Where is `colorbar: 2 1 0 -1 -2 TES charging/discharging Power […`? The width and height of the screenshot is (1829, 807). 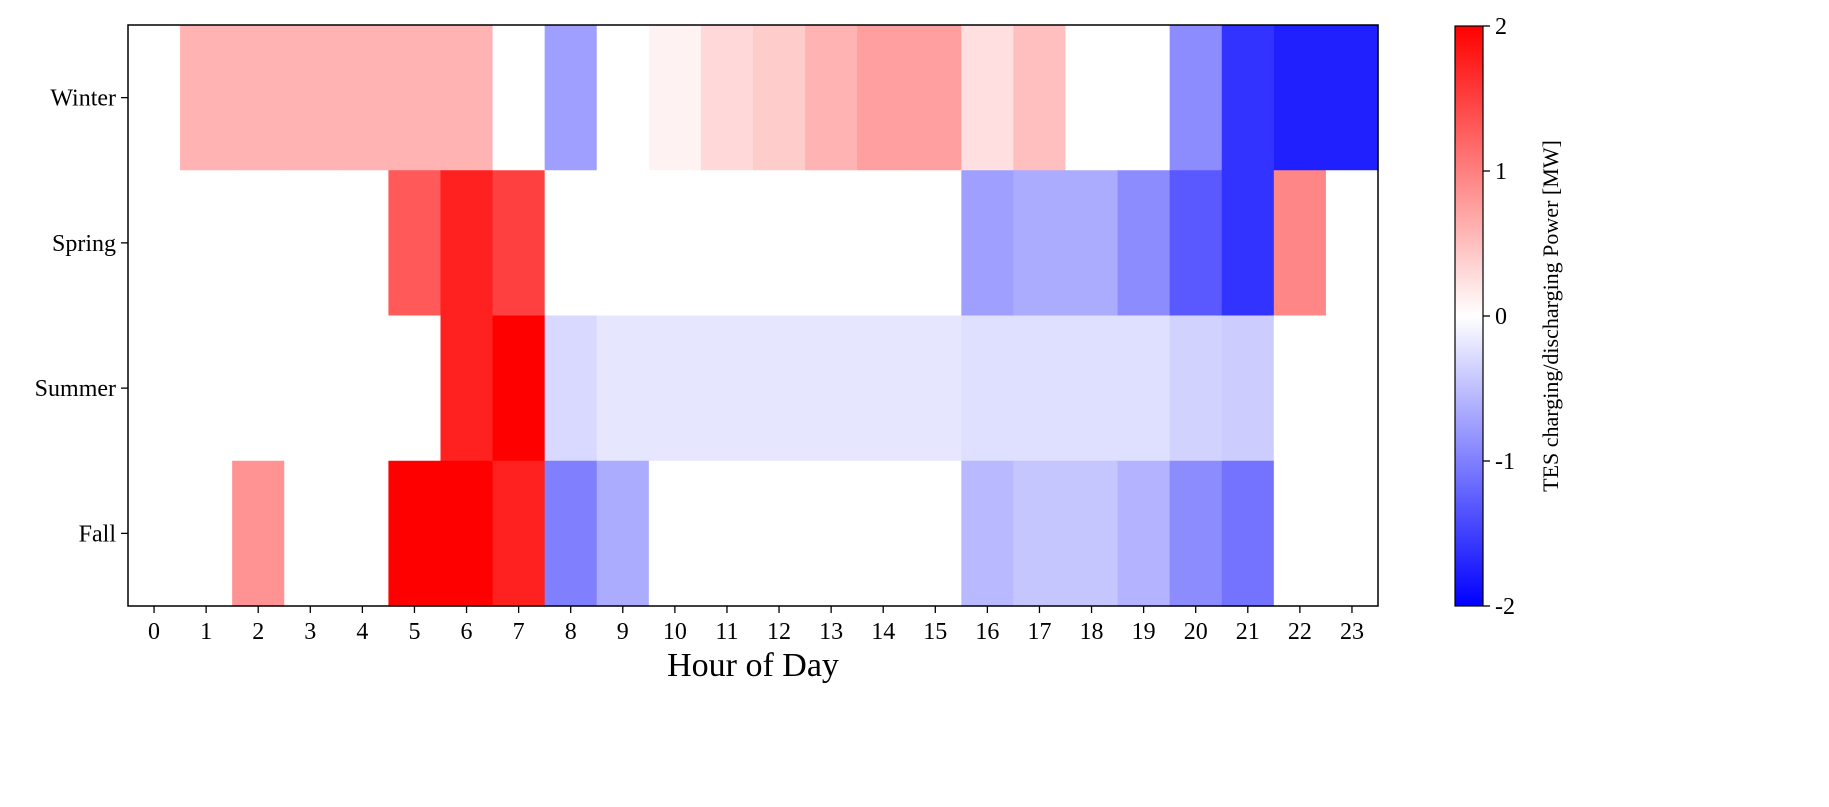 colorbar: 2 1 0 -1 -2 TES charging/discharging Power [… is located at coordinates (1508, 317).